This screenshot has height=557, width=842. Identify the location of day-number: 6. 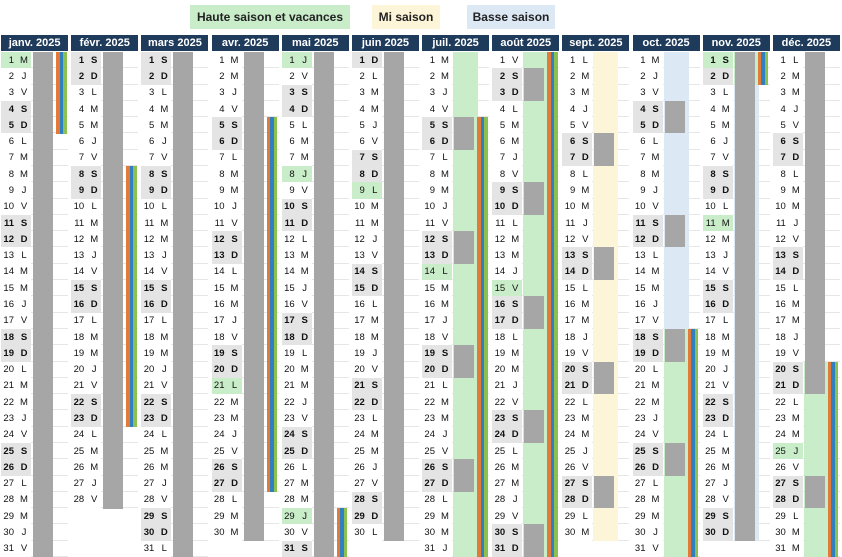
(149, 141).